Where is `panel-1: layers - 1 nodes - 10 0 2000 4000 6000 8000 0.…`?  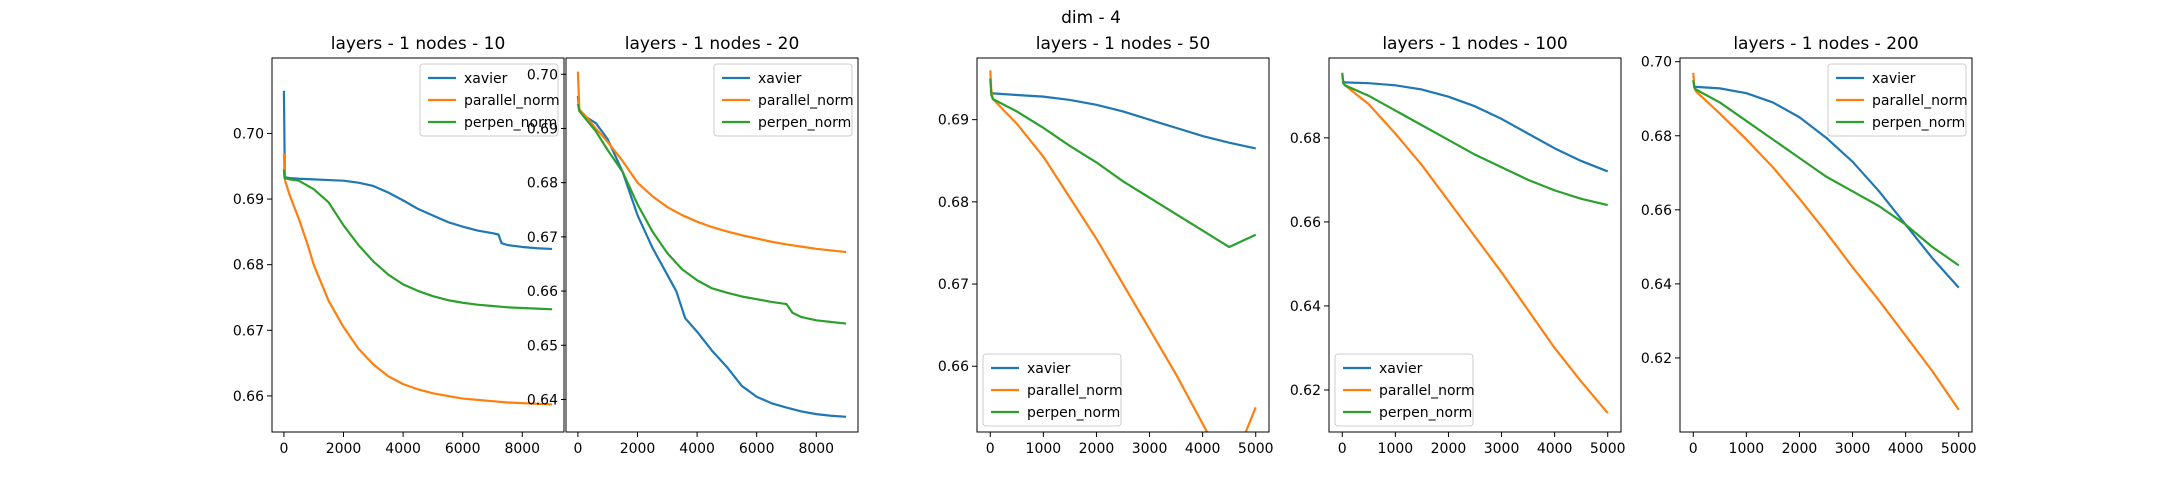
panel-1: layers - 1 nodes - 10 0 2000 4000 6000 8000 0.… is located at coordinates (399, 245).